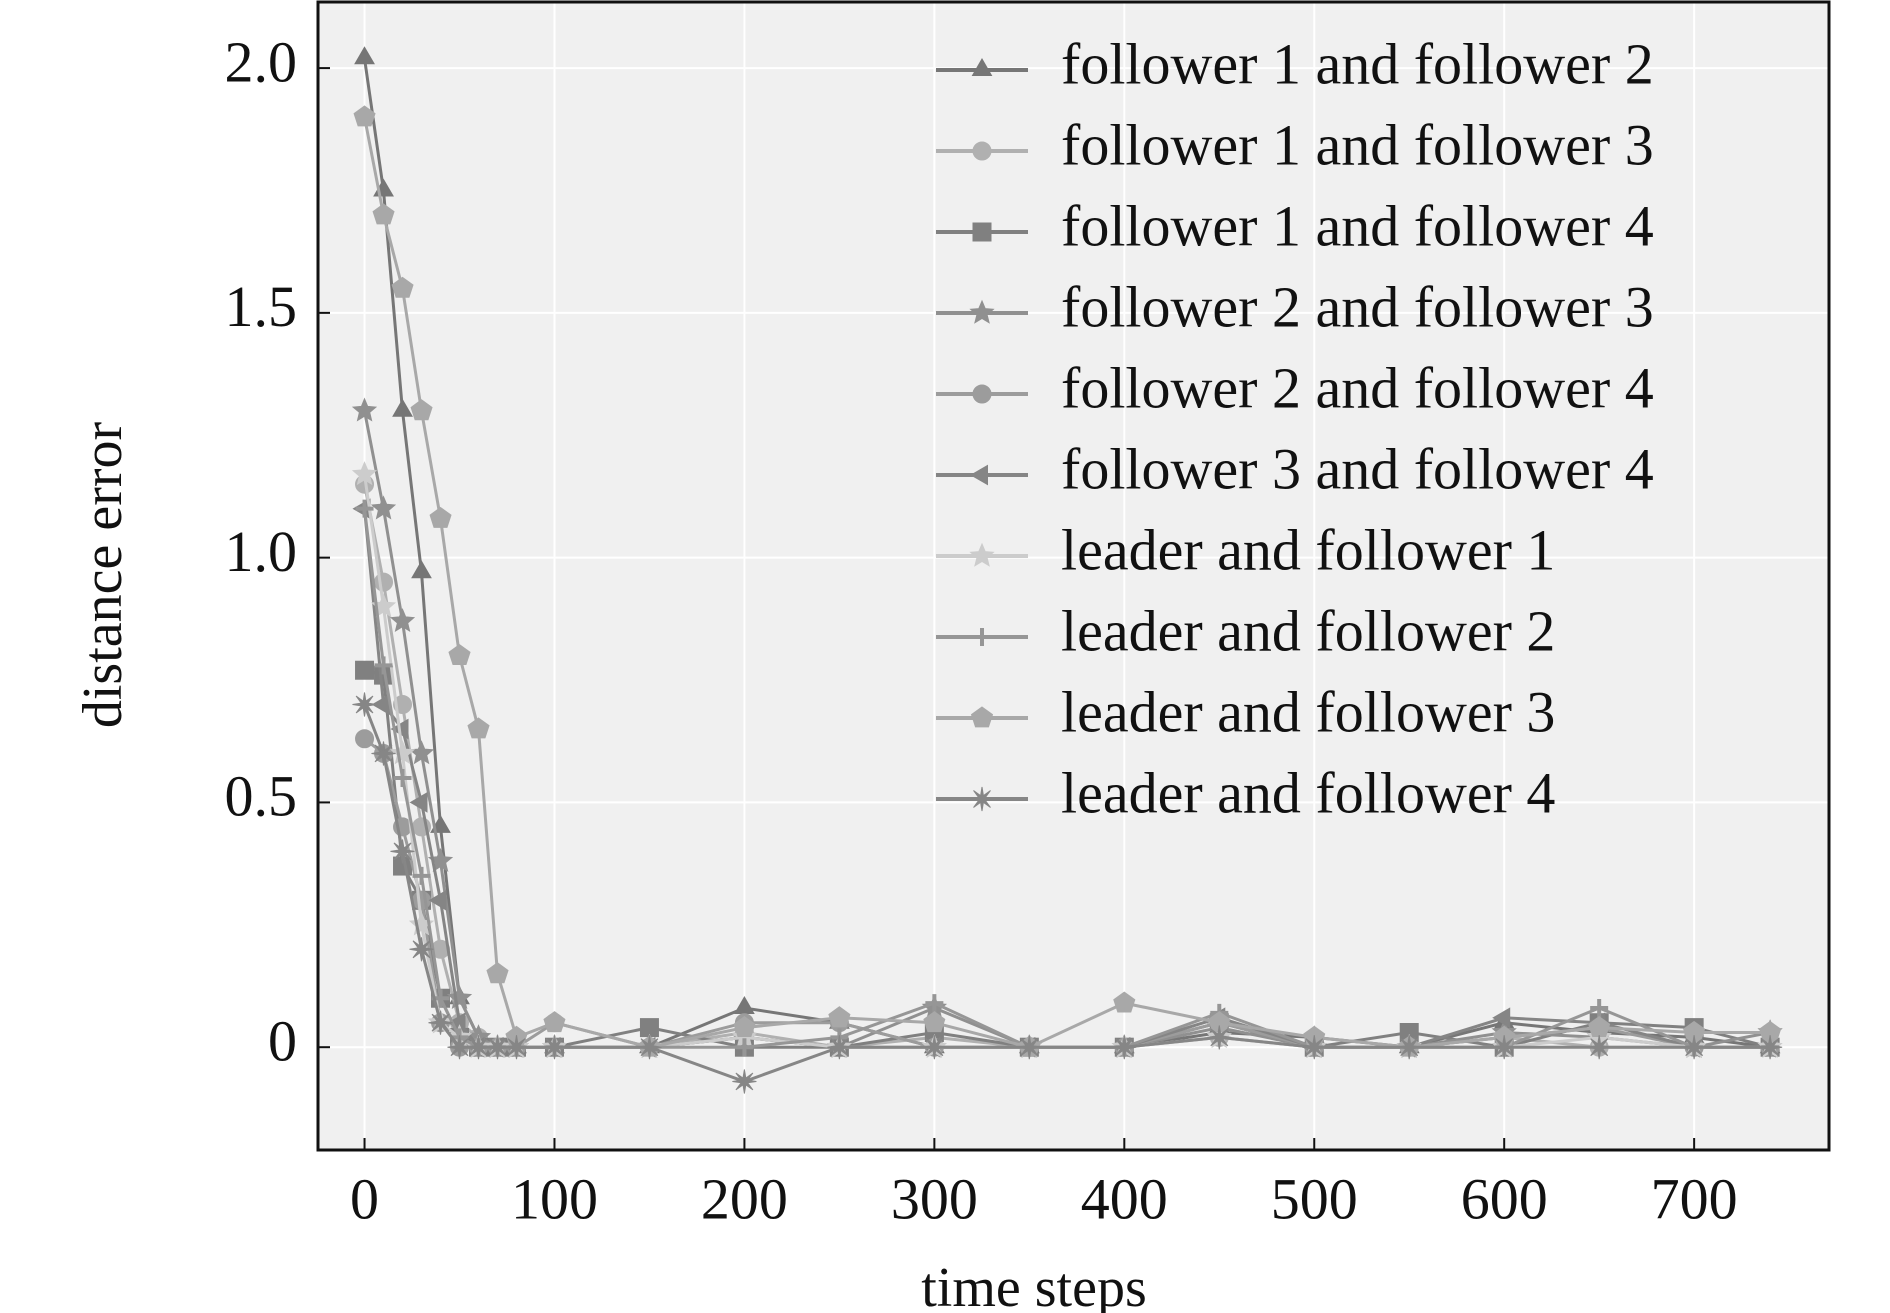  Describe the element at coordinates (1308, 711) in the screenshot. I see `legend-label: leader and follower 3` at that location.